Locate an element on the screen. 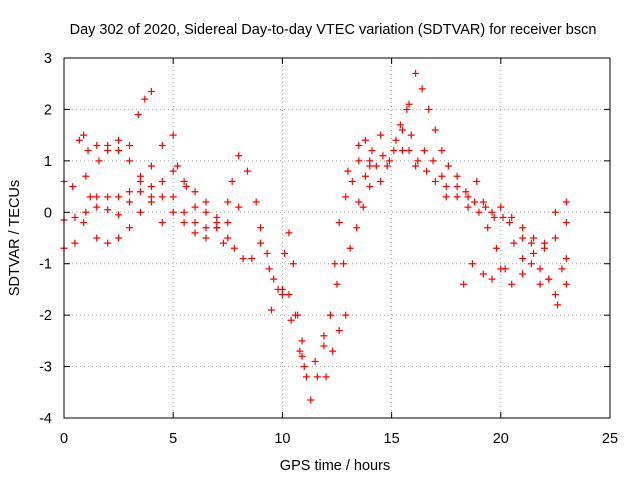 The width and height of the screenshot is (640, 480). x-tick-label: 15 is located at coordinates (392, 439).